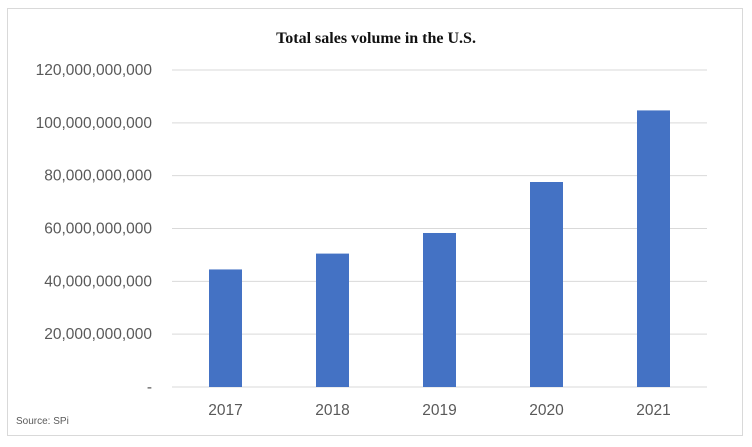 Image resolution: width=752 pixels, height=447 pixels. I want to click on y-tick-label: 120,000,000,000, so click(94, 70).